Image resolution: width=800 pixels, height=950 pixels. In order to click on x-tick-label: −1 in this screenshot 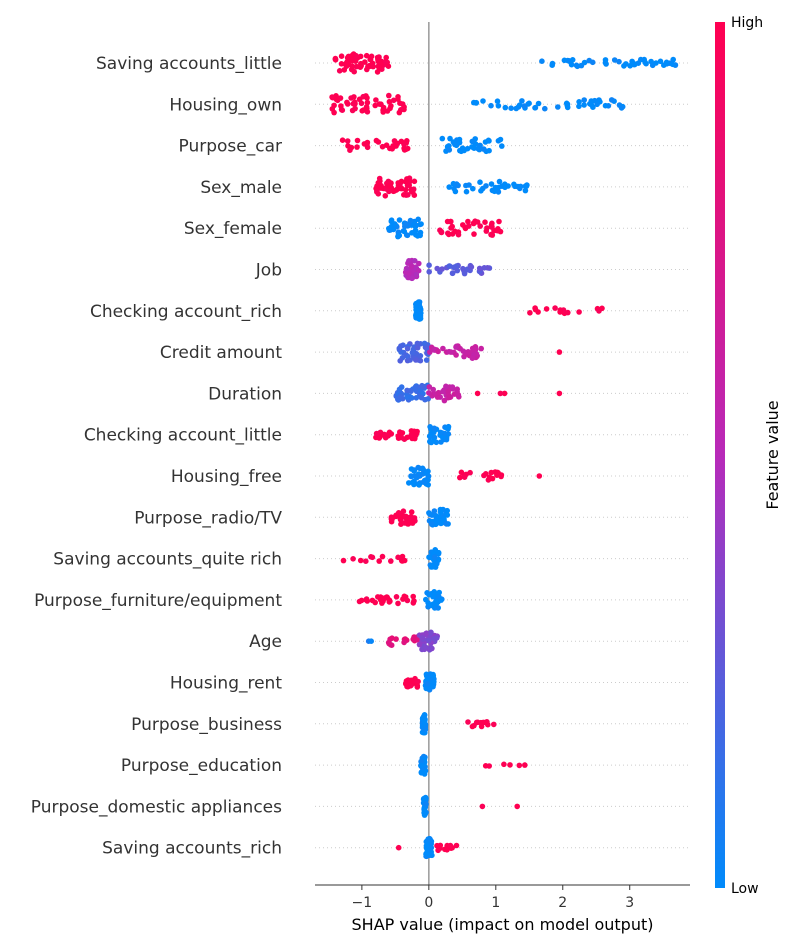, I will do `click(362, 903)`.